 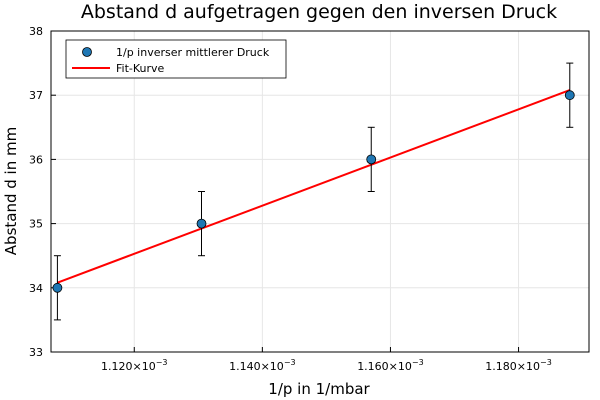 What do you see at coordinates (319, 389) in the screenshot?
I see `x-axis-label: 1/p in 1/mbar` at bounding box center [319, 389].